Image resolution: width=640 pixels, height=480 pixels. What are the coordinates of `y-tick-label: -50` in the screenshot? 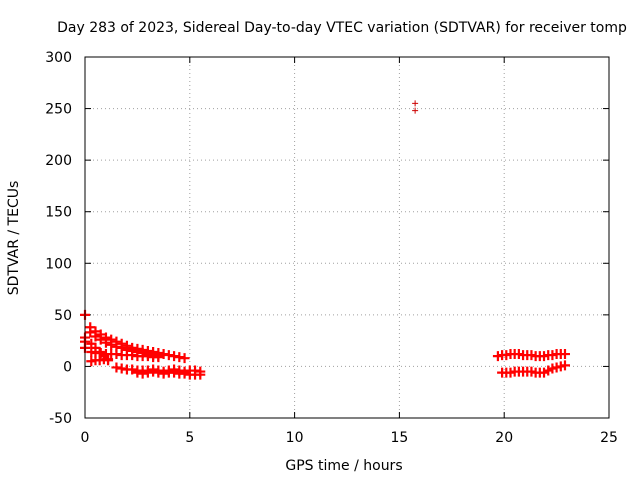 It's located at (60, 419).